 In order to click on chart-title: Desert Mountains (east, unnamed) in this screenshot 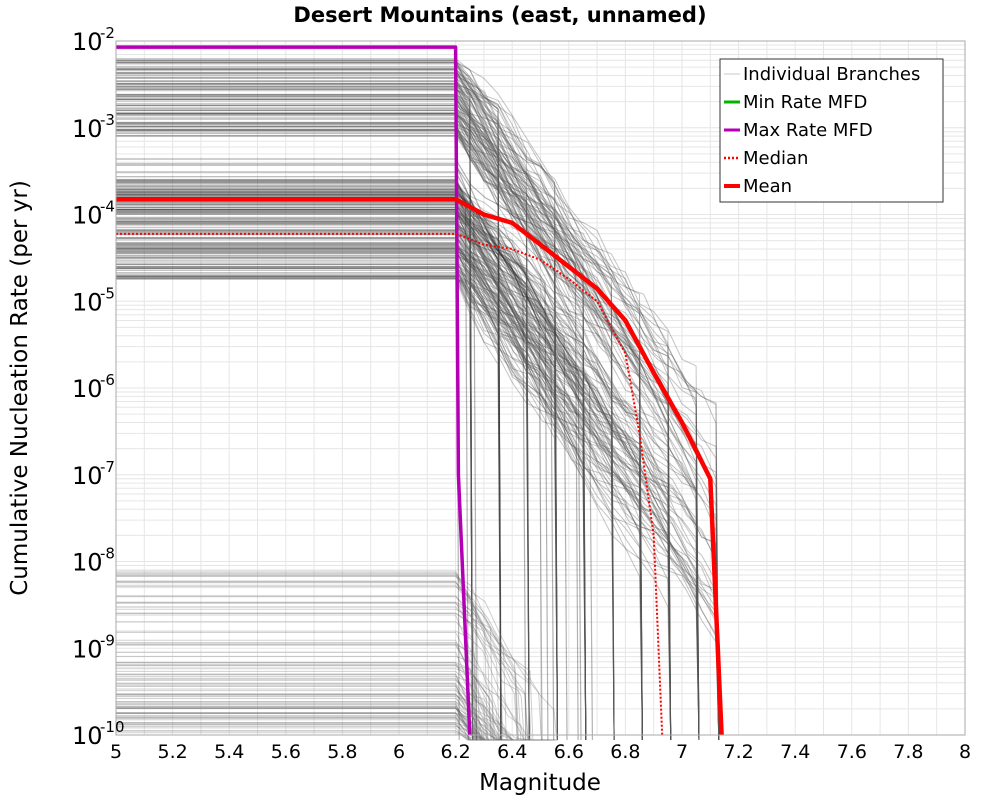, I will do `click(499, 15)`.